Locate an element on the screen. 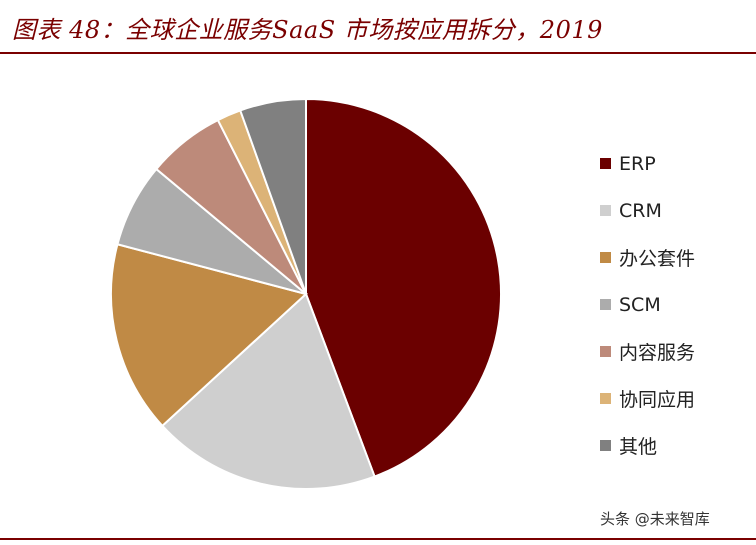 The width and height of the screenshot is (756, 545). legend-label: ERP is located at coordinates (637, 163).